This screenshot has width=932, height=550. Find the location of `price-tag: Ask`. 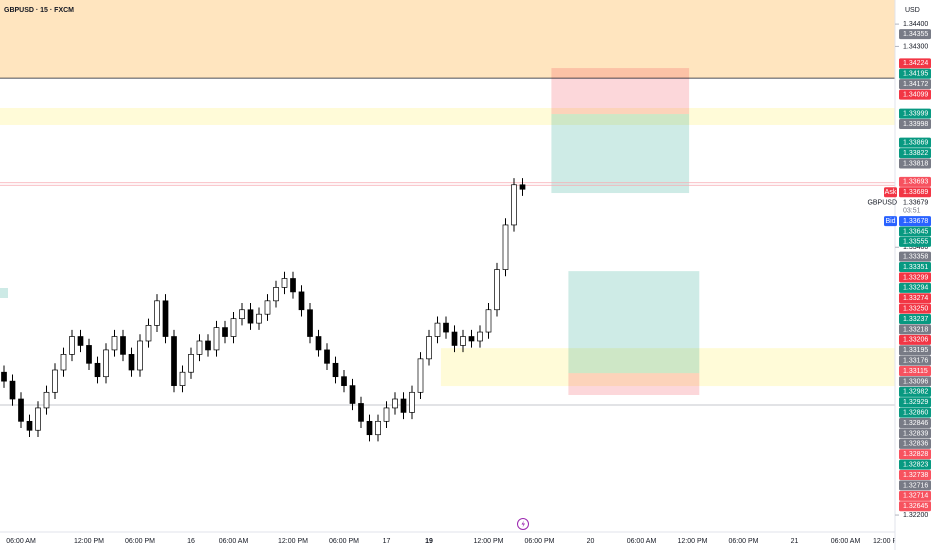

price-tag: Ask is located at coordinates (891, 192).